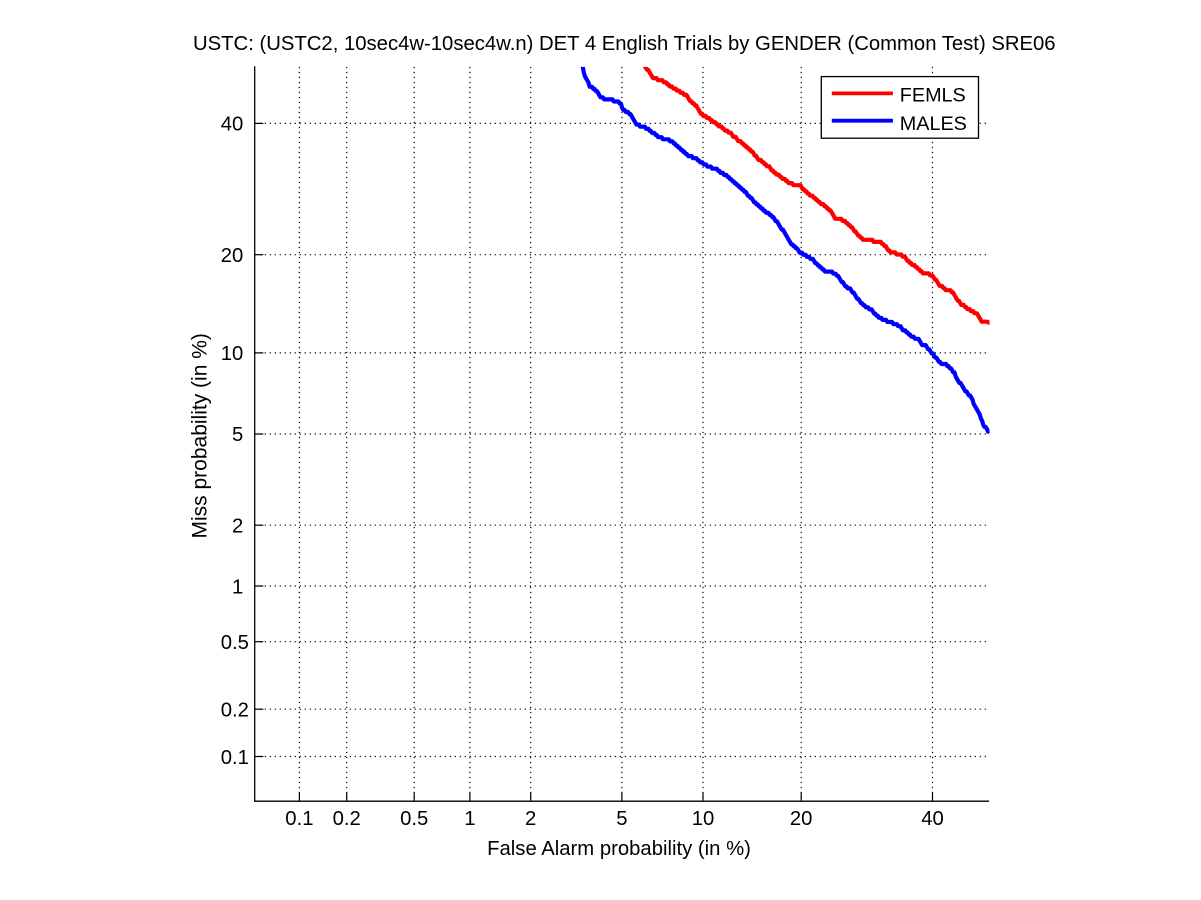 This screenshot has width=1201, height=900. I want to click on svg-text: FEMLS, so click(933, 96).